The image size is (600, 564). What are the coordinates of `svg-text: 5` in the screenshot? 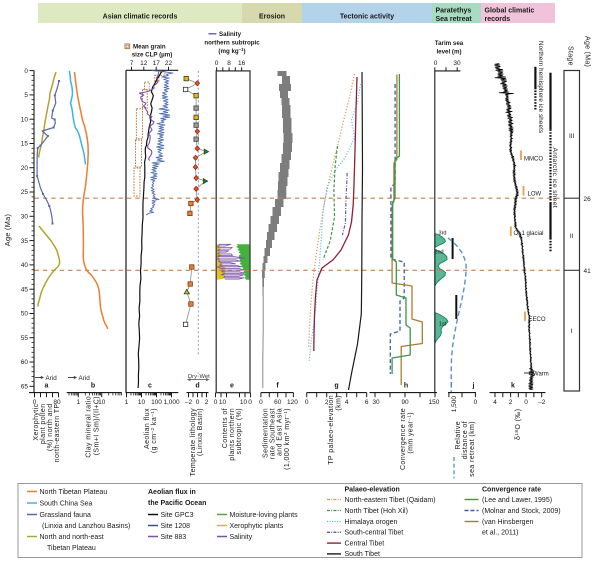 It's located at (26, 95).